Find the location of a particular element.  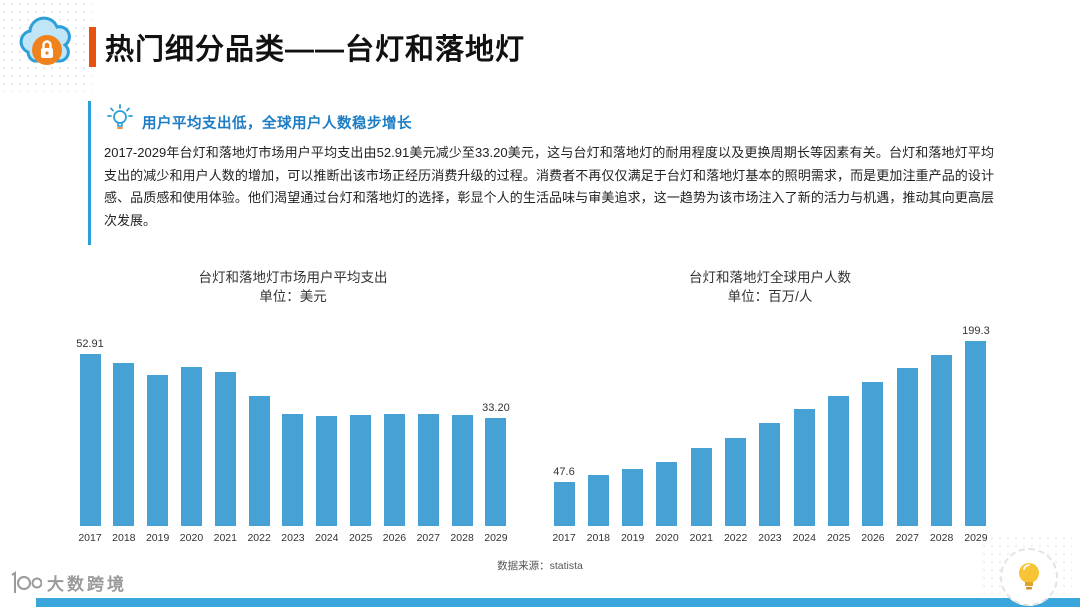

chart-subtitle: 单位：百万/人 is located at coordinates (770, 296).